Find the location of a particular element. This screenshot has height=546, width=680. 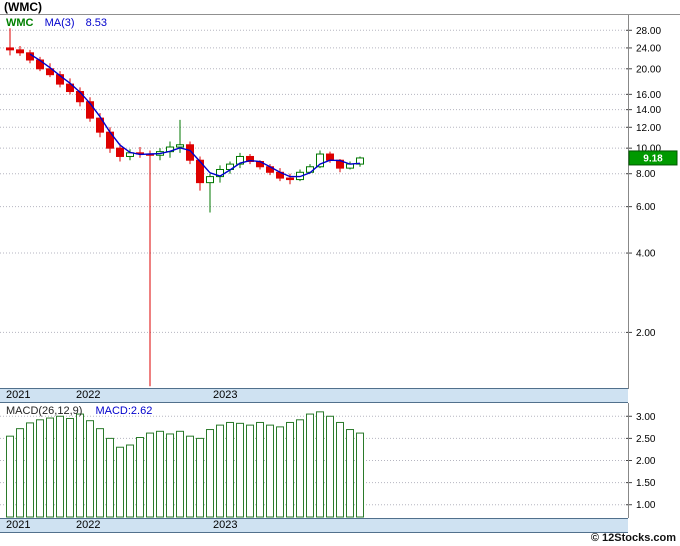

ma3-line is located at coordinates (195, 115).